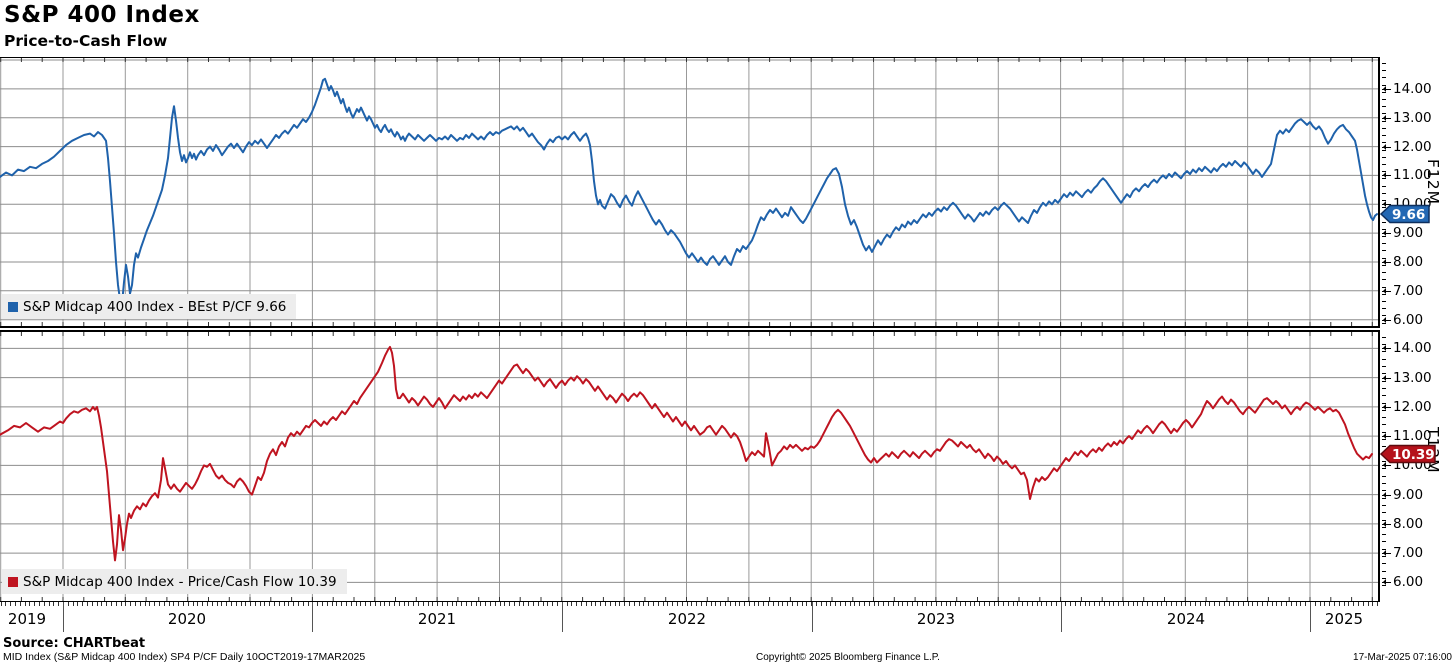 This screenshot has height=665, width=1456. I want to click on x-axis-year-label: 2021, so click(437, 619).